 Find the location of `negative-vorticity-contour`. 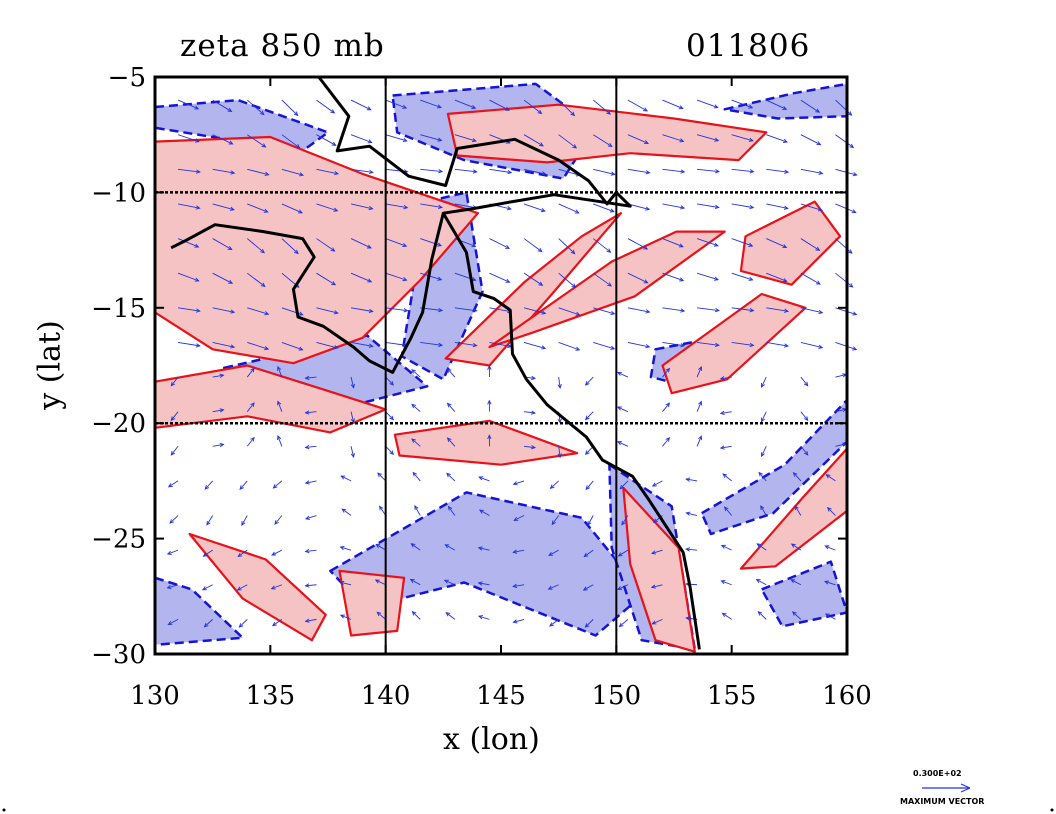

negative-vorticity-contour is located at coordinates (198, 611).